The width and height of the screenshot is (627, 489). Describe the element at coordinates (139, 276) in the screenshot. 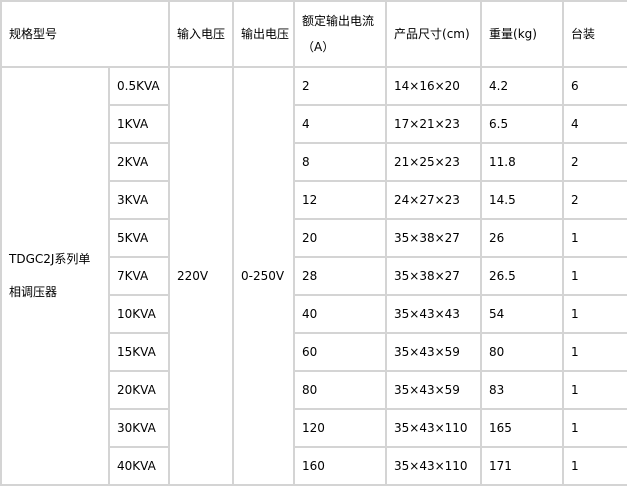

I see `cell-spec: 7KVA` at that location.